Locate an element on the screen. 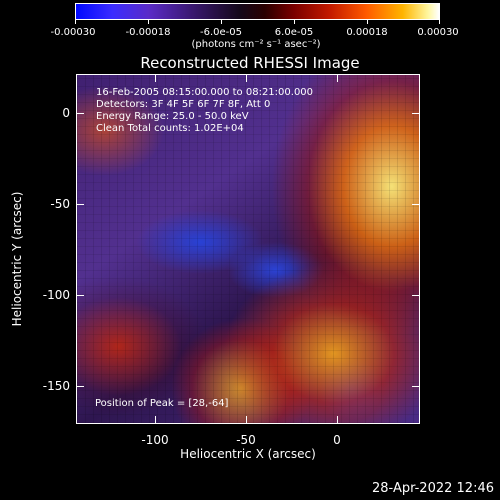 This screenshot has height=500, width=500. y-tick-label: -100 is located at coordinates (56, 295).